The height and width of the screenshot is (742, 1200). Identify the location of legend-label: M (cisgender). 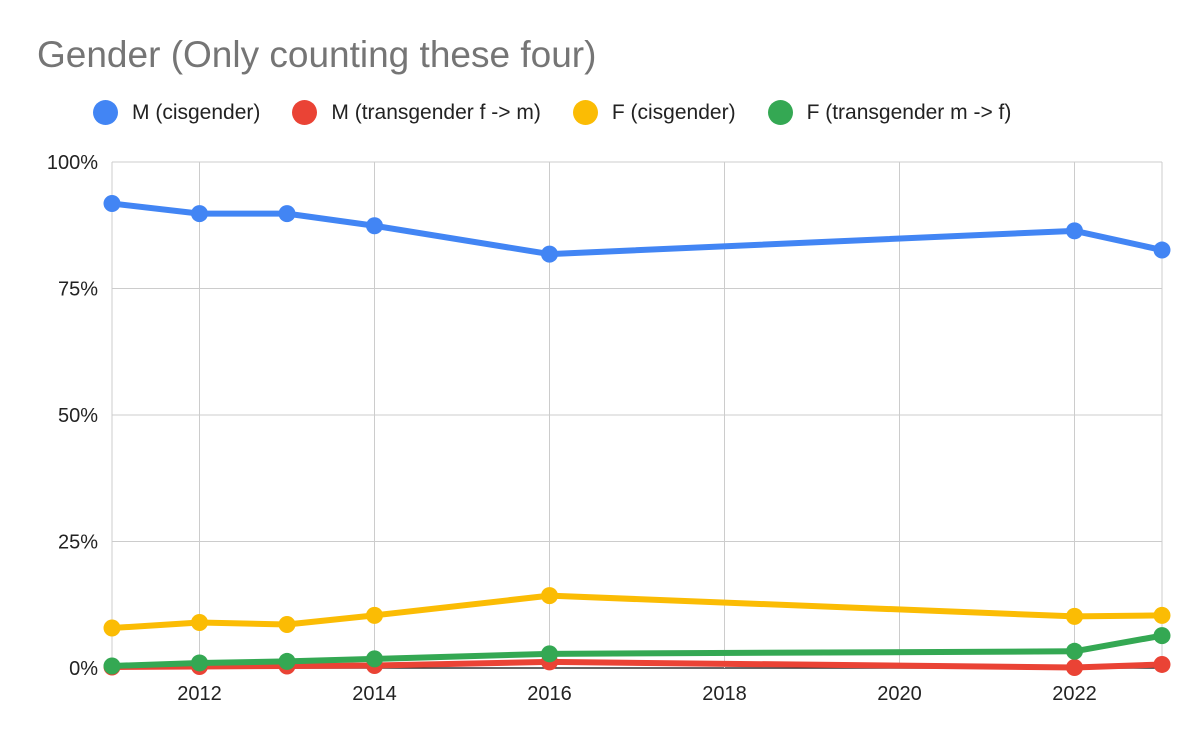
(196, 112).